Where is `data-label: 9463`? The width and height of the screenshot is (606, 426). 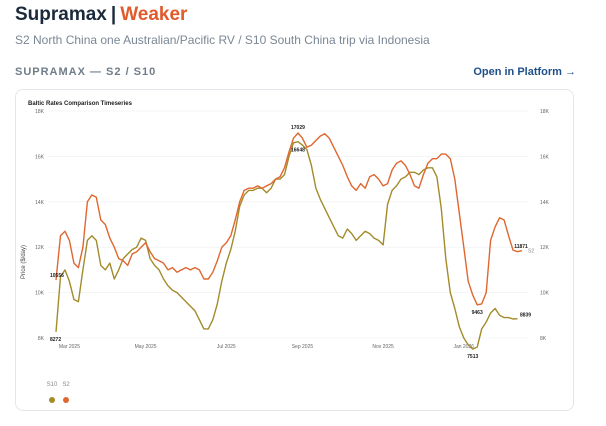 data-label: 9463 is located at coordinates (477, 313).